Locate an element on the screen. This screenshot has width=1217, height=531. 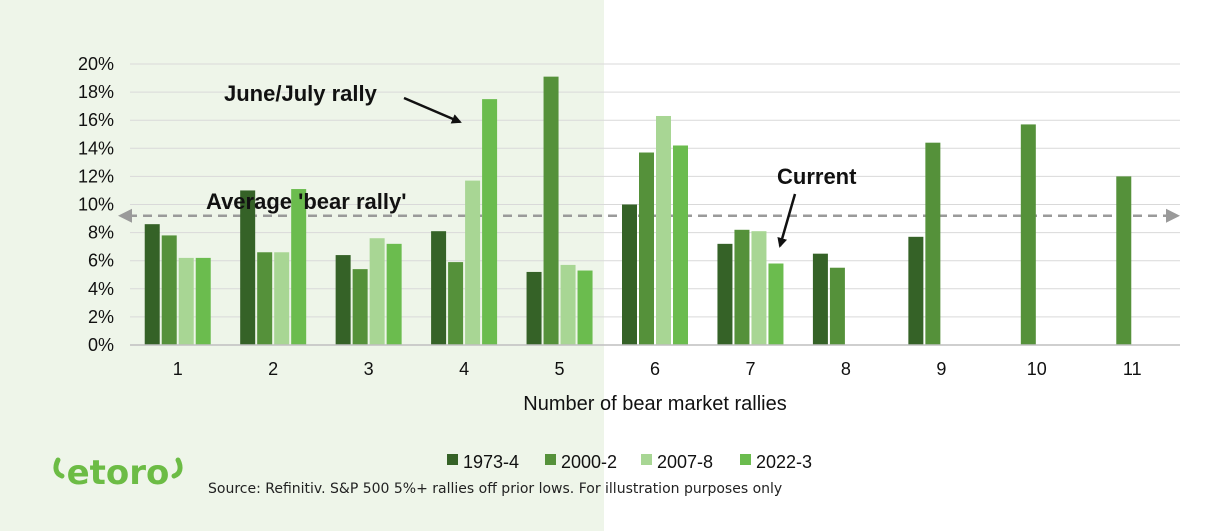
annotation-june-july-rally: June/July rally is located at coordinates (301, 93).